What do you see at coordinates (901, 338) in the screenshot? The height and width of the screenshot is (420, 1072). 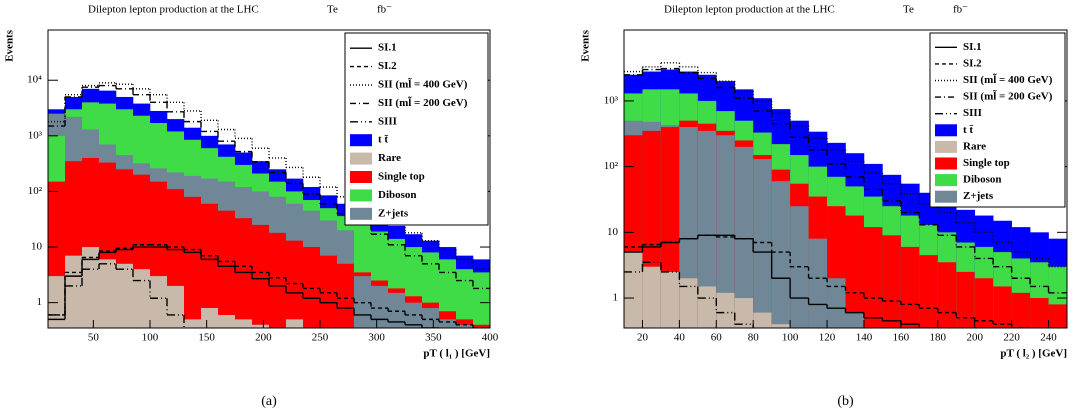 I see `x-tick-label: 160` at bounding box center [901, 338].